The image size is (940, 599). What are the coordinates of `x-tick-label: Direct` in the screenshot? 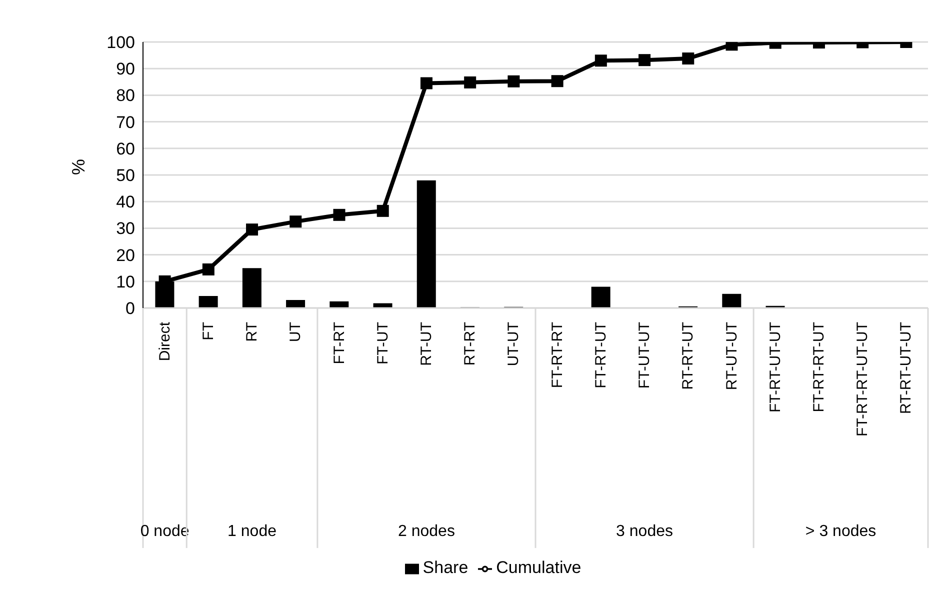 It's located at (165, 341).